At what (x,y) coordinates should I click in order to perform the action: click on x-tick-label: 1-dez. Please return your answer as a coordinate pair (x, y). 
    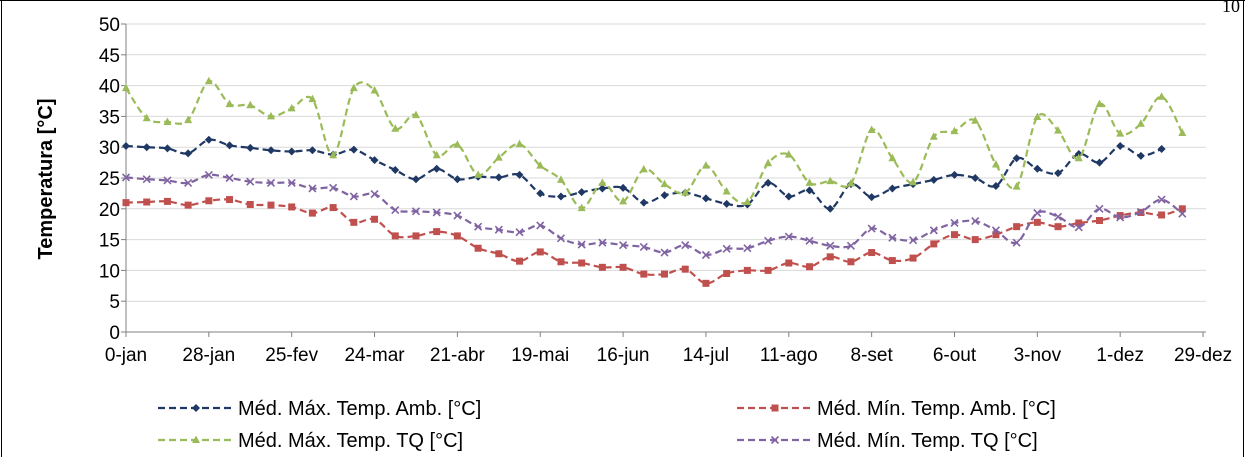
    Looking at the image, I should click on (1120, 355).